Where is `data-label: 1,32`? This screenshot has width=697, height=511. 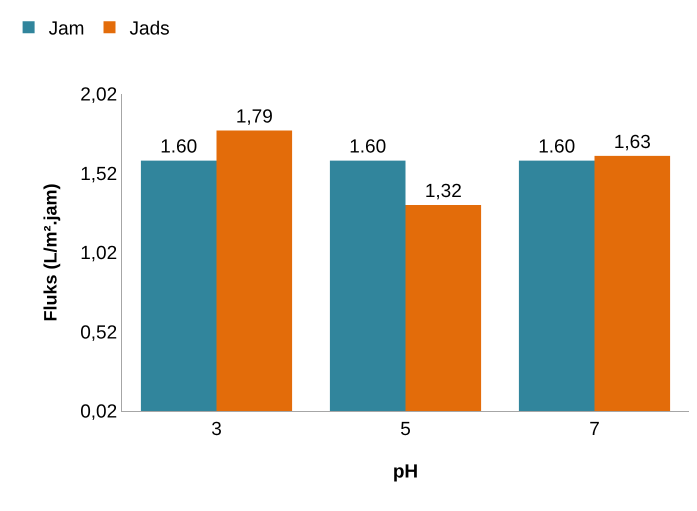 data-label: 1,32 is located at coordinates (443, 191).